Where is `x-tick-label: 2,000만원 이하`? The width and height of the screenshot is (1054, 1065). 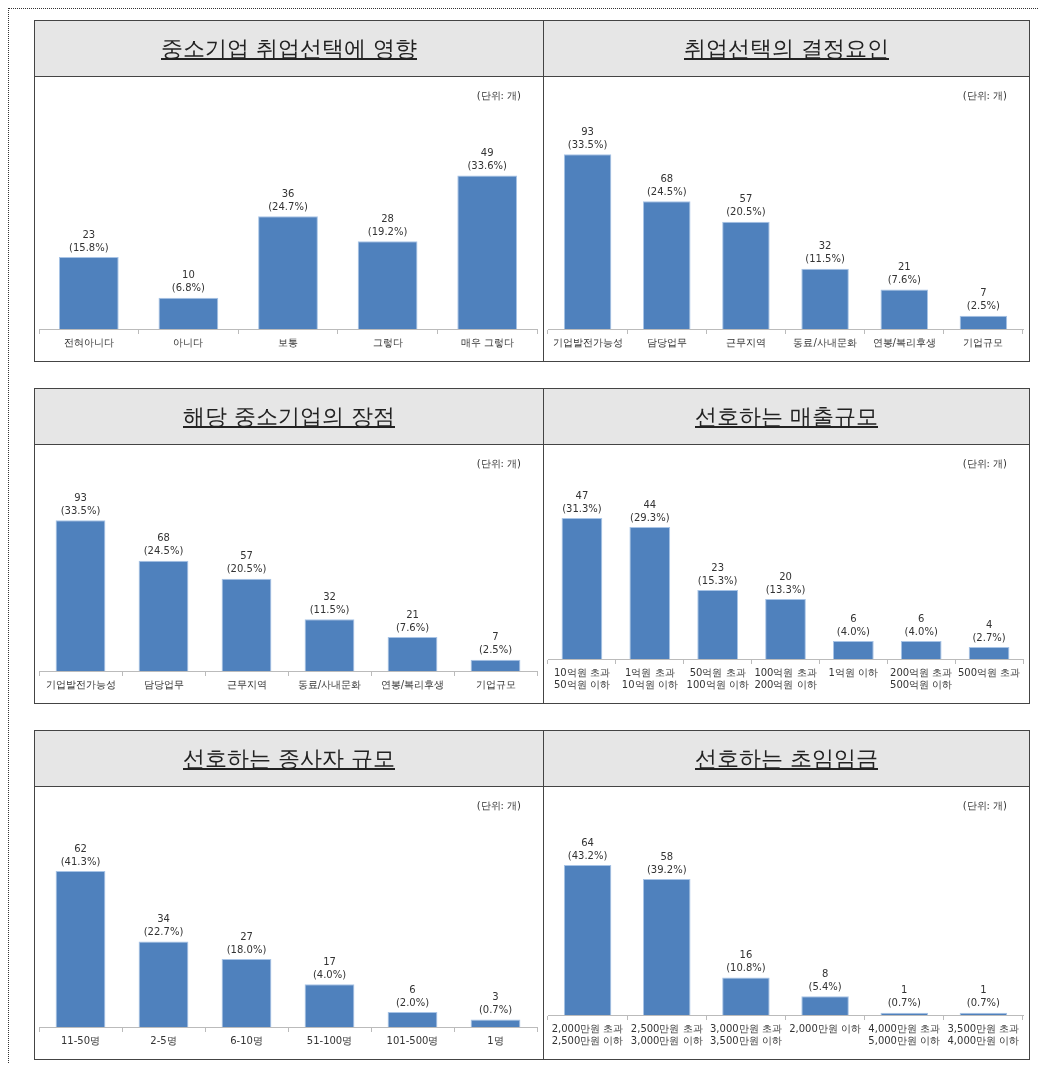
x-tick-label: 2,000만원 이하 is located at coordinates (825, 1028).